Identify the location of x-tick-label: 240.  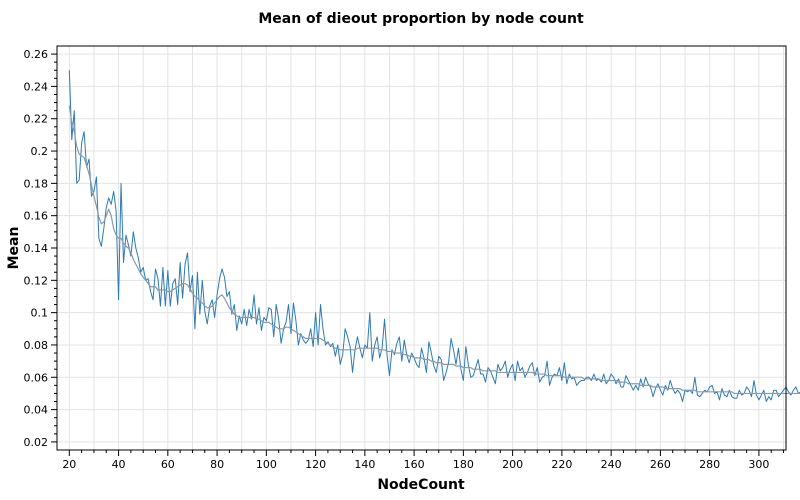
(611, 464).